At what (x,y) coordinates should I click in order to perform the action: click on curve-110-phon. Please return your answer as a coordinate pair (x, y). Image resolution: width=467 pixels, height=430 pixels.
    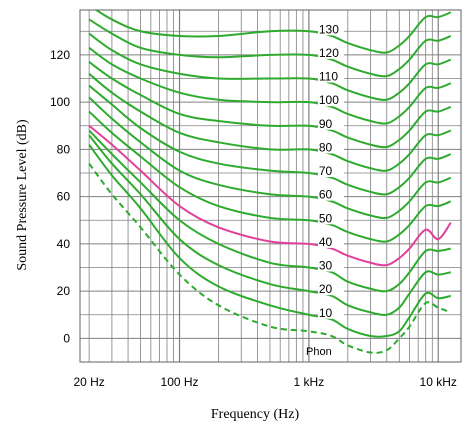
    Looking at the image, I should click on (270, 66).